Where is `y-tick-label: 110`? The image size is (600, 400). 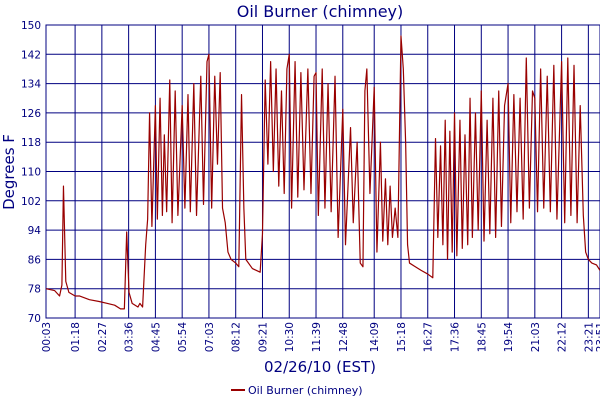 y-tick-label: 110 is located at coordinates (31, 173).